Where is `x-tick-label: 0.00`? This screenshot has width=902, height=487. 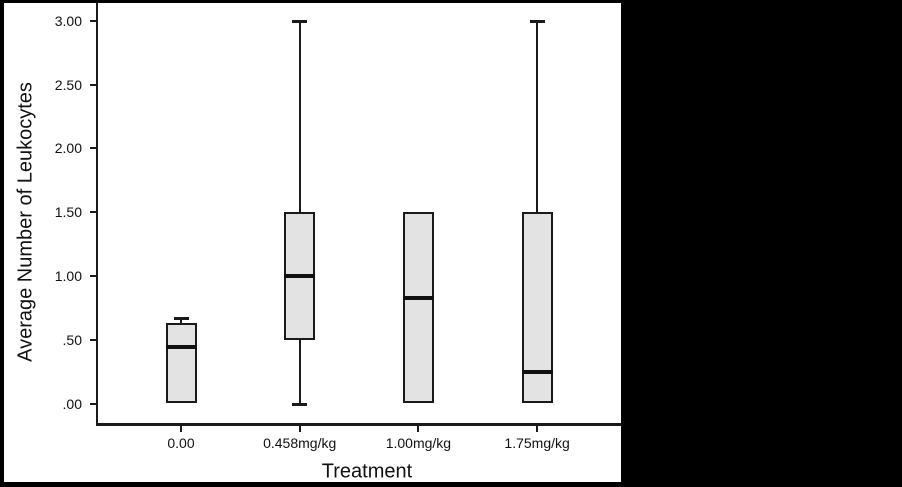 x-tick-label: 0.00 is located at coordinates (181, 443).